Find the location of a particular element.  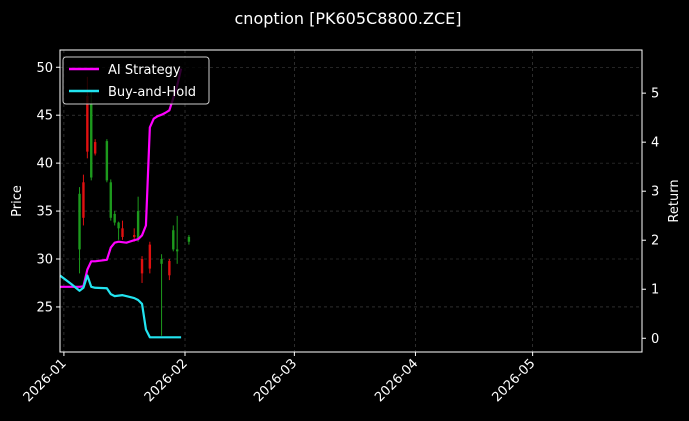

return-tick-label: 1 is located at coordinates (655, 290).